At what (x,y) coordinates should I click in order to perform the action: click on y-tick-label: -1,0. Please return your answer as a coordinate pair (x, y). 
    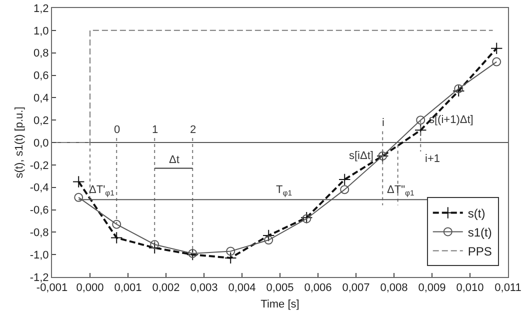
    Looking at the image, I should click on (39, 255).